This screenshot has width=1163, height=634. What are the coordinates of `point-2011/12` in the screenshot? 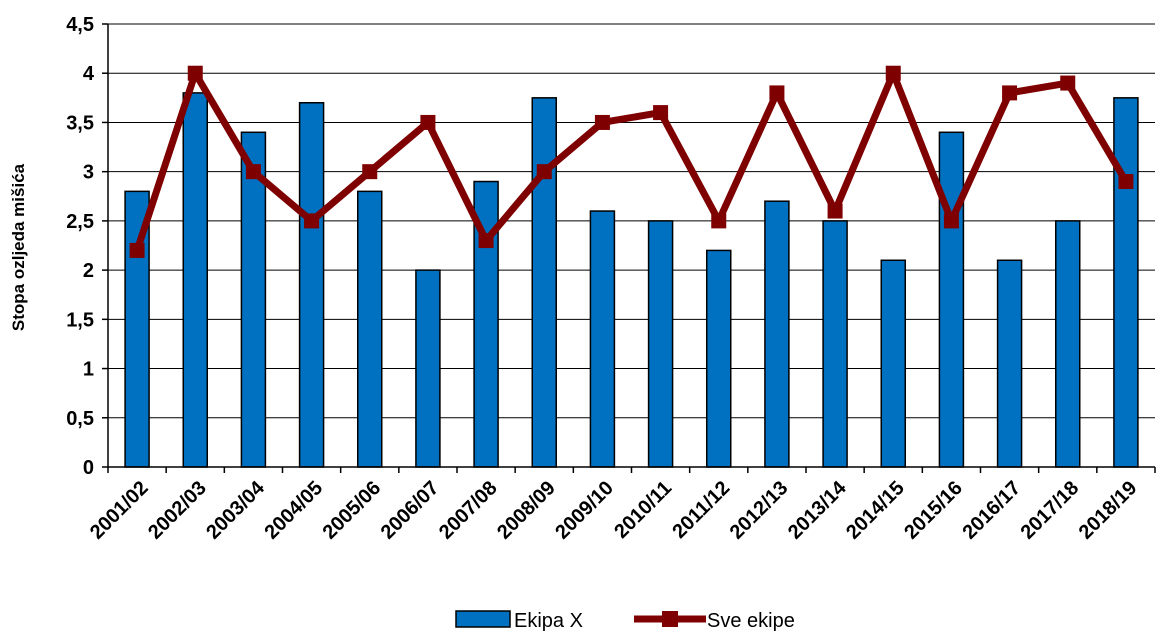 It's located at (719, 221).